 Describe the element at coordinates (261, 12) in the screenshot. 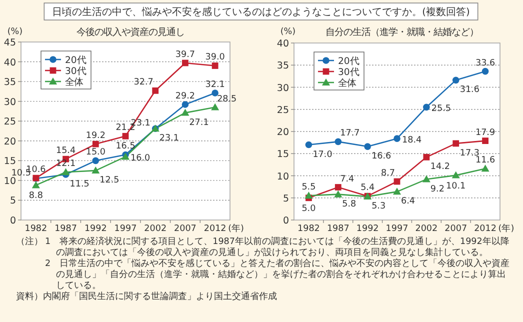

I see `text: 日頃の生活の中で、悩みや不安を感じているのはどのようなことについてですか。(複数回答)` at that location.